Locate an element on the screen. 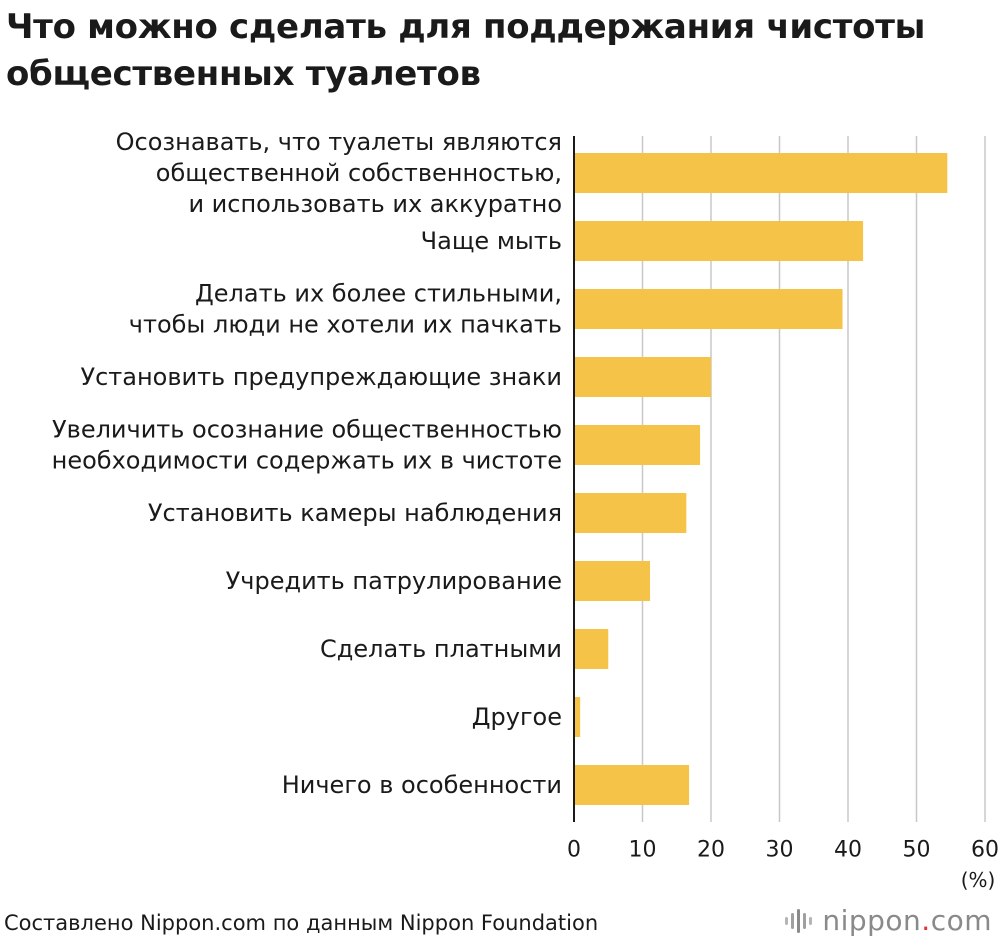 This screenshot has width=1000, height=942. brand-name: nippon.com is located at coordinates (907, 921).